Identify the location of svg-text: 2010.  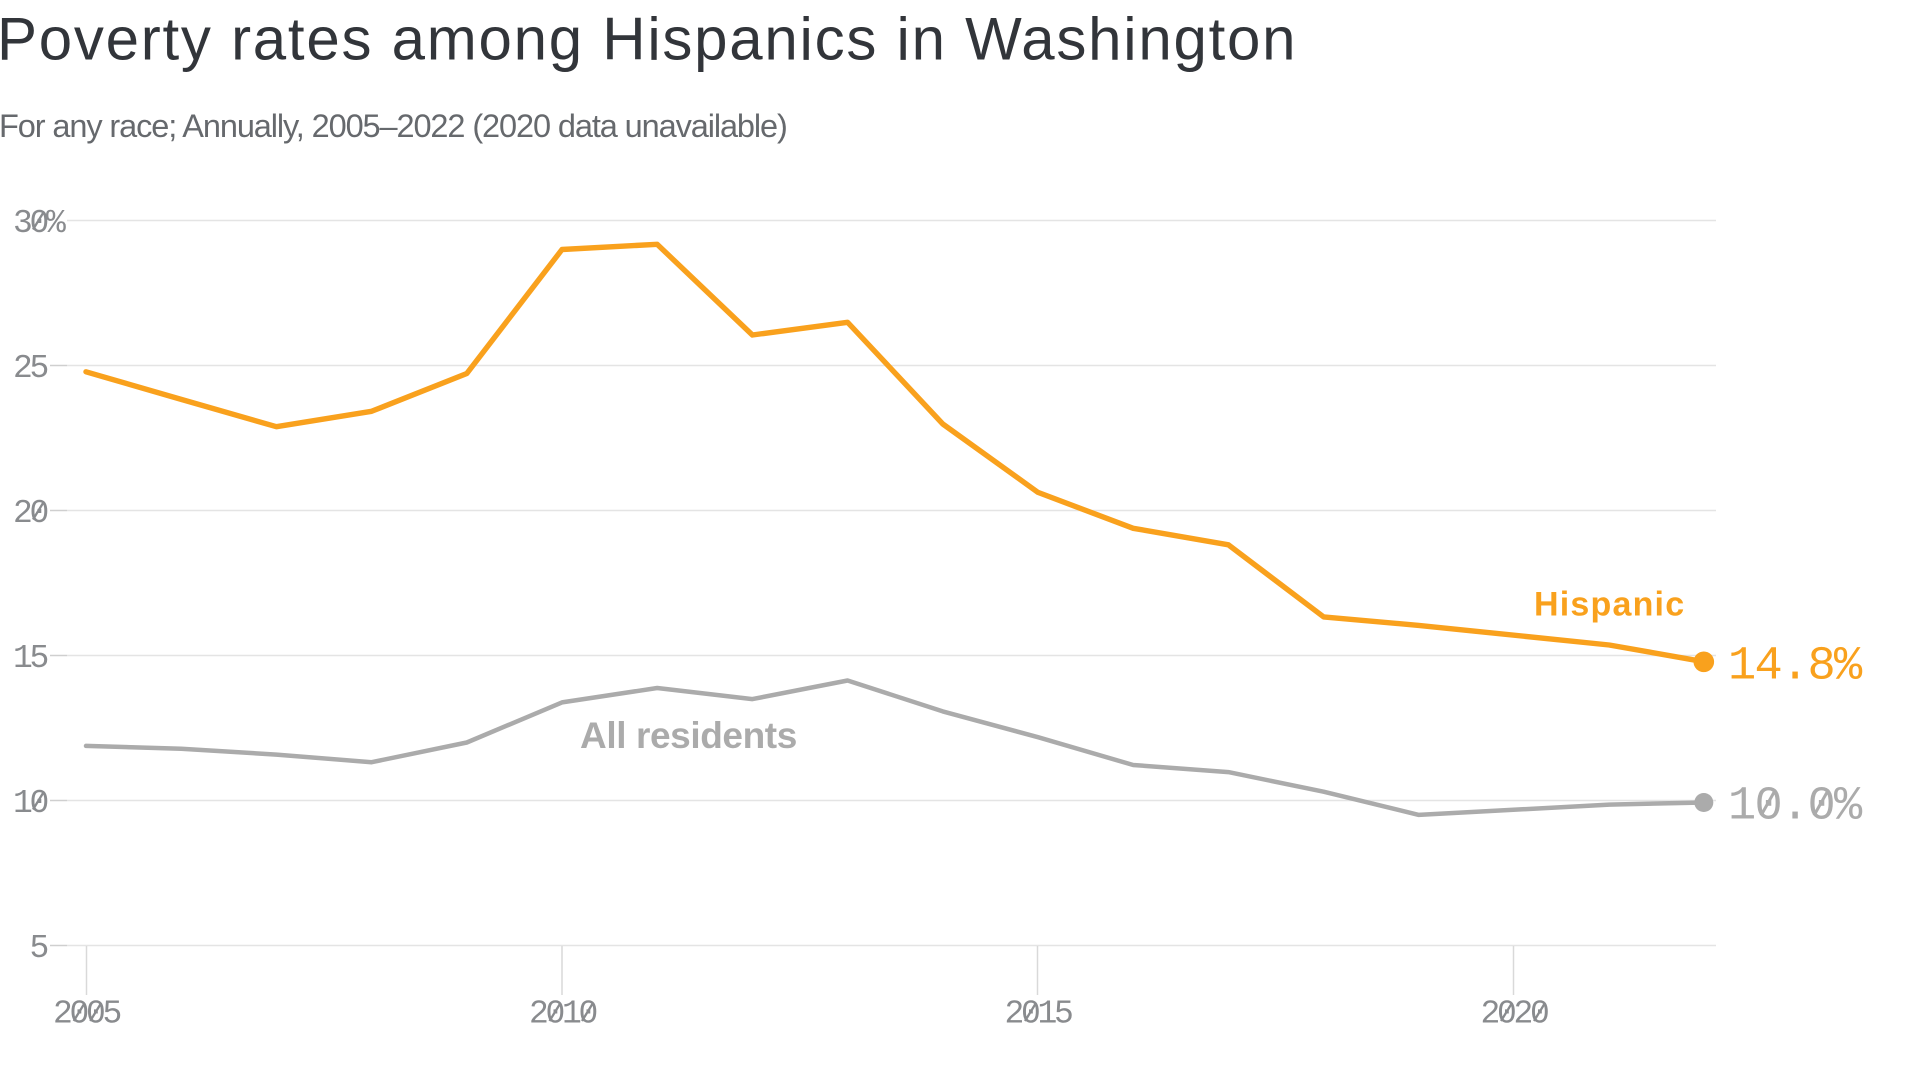
(563, 1014).